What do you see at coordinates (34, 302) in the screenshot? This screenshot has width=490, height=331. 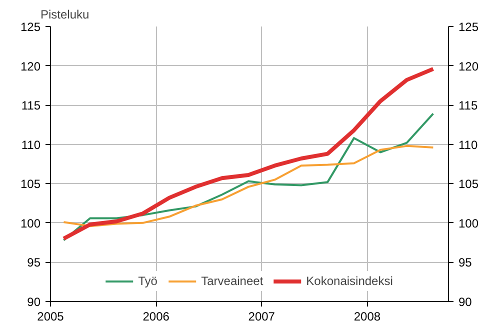 I see `y-tick-label: 90` at bounding box center [34, 302].